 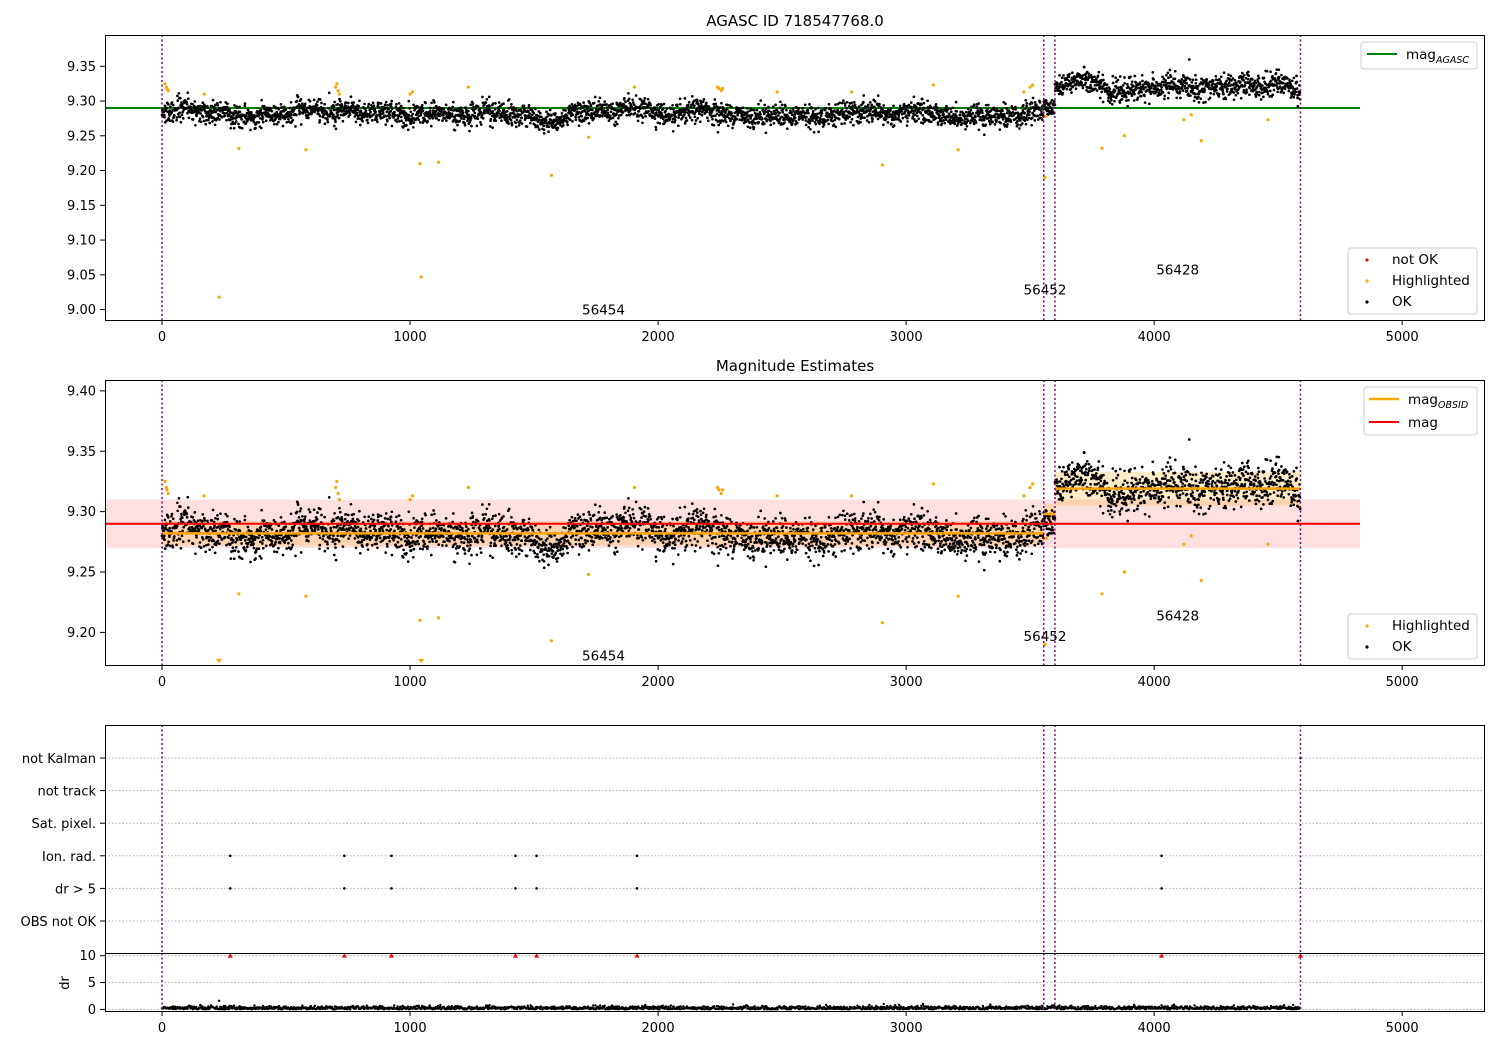 What do you see at coordinates (1177, 270) in the screenshot?
I see `obs-label-56428: 56428` at bounding box center [1177, 270].